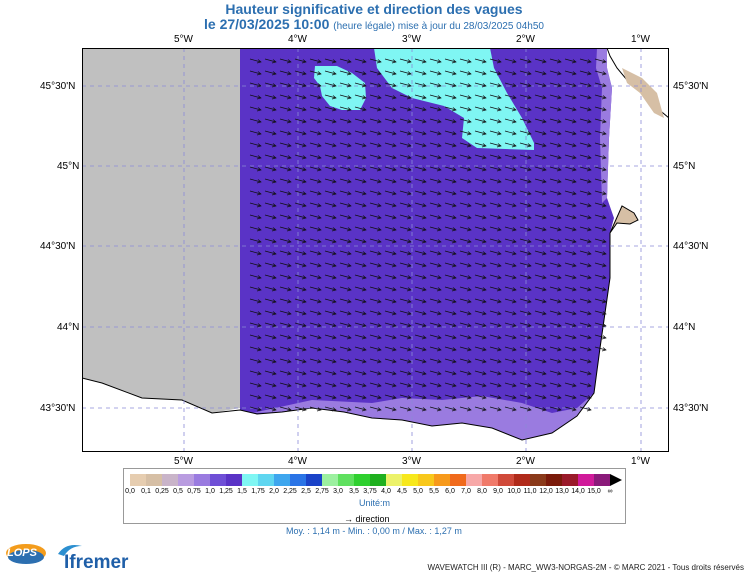 The width and height of the screenshot is (748, 576). What do you see at coordinates (267, 24) in the screenshot?
I see `subtitle-date: le 27/03/2025 10:00` at bounding box center [267, 24].